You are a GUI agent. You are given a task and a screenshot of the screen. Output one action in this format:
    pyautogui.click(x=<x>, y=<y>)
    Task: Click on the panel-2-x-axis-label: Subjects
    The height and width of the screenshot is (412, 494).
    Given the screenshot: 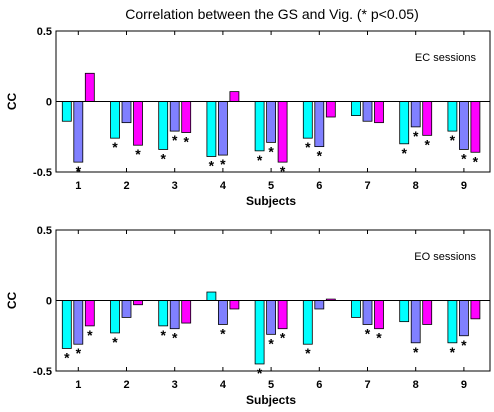 What is the action you would take?
    pyautogui.click(x=271, y=400)
    